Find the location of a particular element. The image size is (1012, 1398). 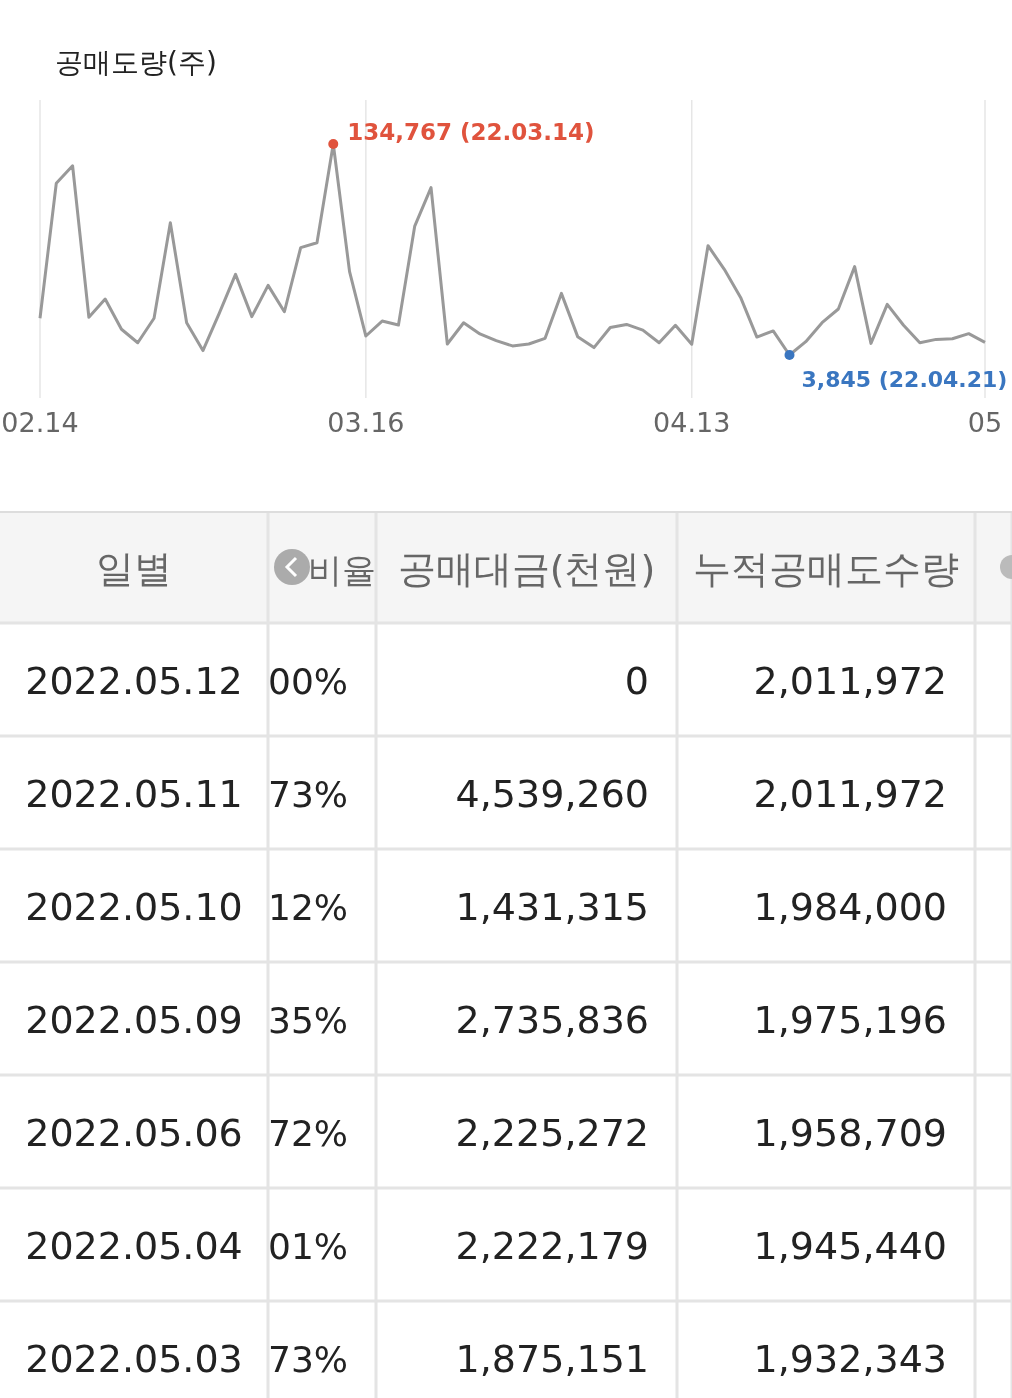

category-label: 공매대금(천원) is located at coordinates (526, 568).